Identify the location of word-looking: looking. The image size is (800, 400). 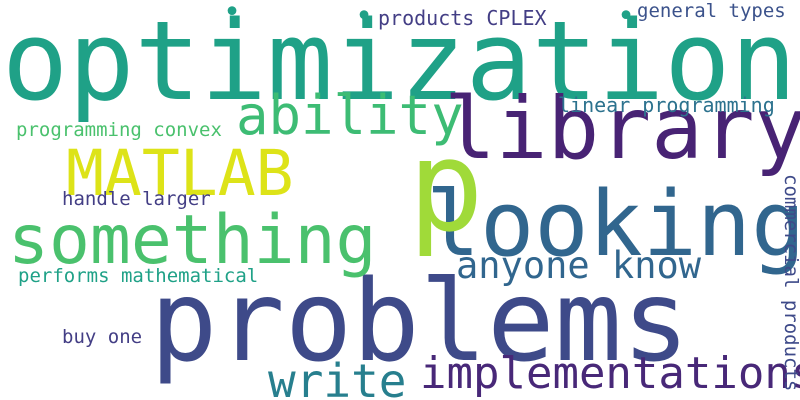
(613, 224).